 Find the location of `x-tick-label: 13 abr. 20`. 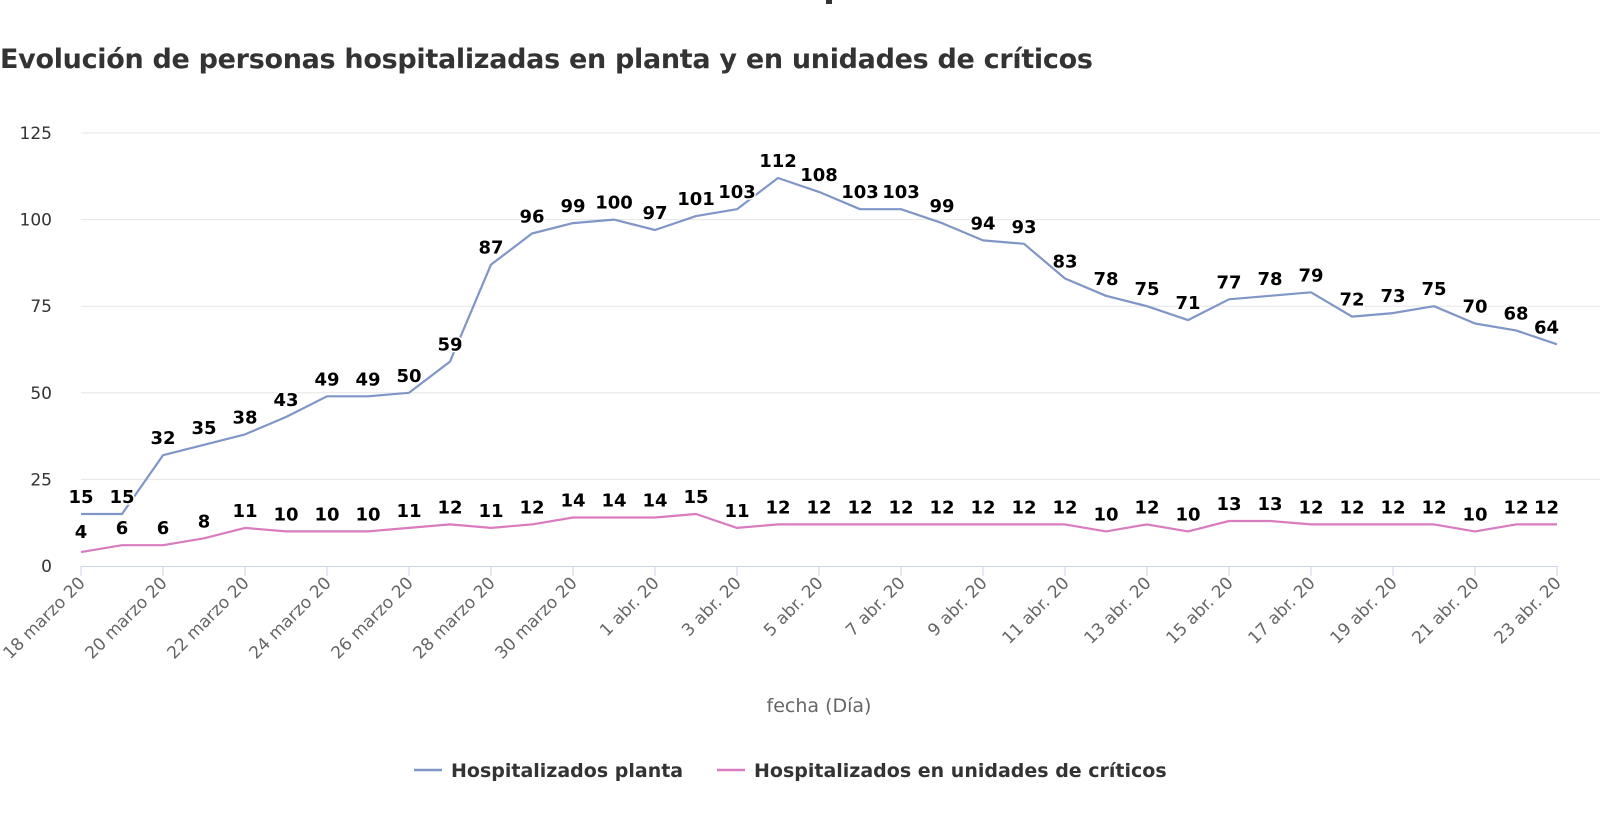

x-tick-label: 13 abr. 20 is located at coordinates (1117, 610).